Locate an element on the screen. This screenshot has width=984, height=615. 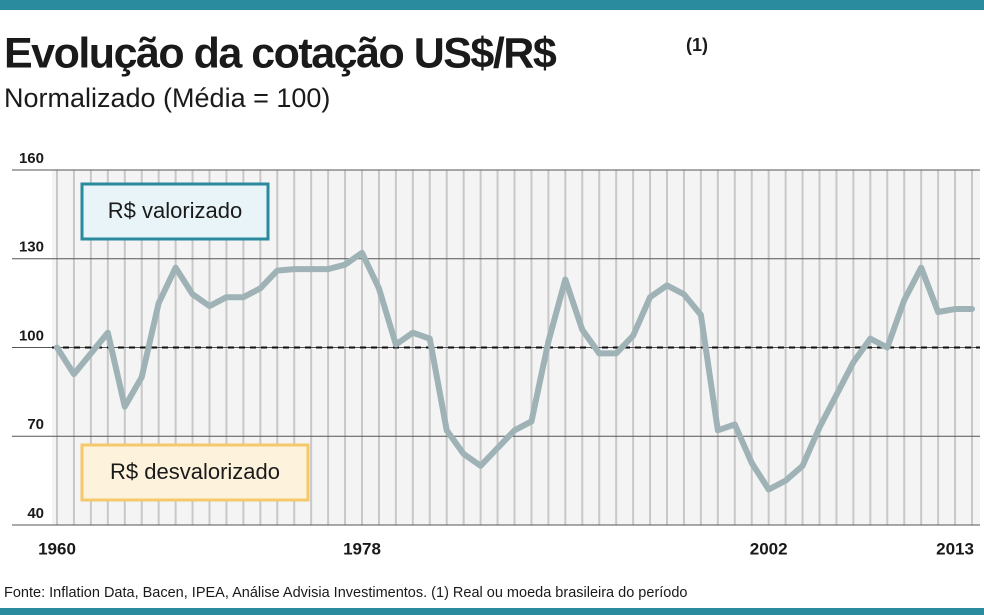
annotation: R$ desvalorizado is located at coordinates (195, 471).